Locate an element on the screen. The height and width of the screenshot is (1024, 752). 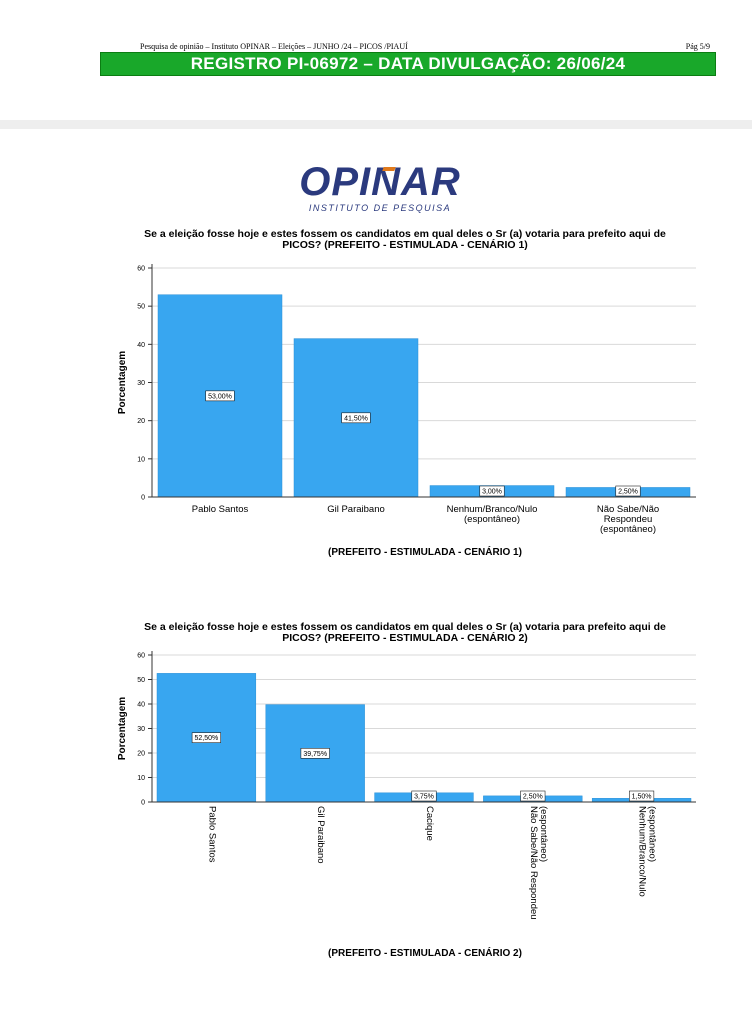
opinar-logo: OPINAR INSTITUTO DE PESQUISA is located at coordinates (380, 189).